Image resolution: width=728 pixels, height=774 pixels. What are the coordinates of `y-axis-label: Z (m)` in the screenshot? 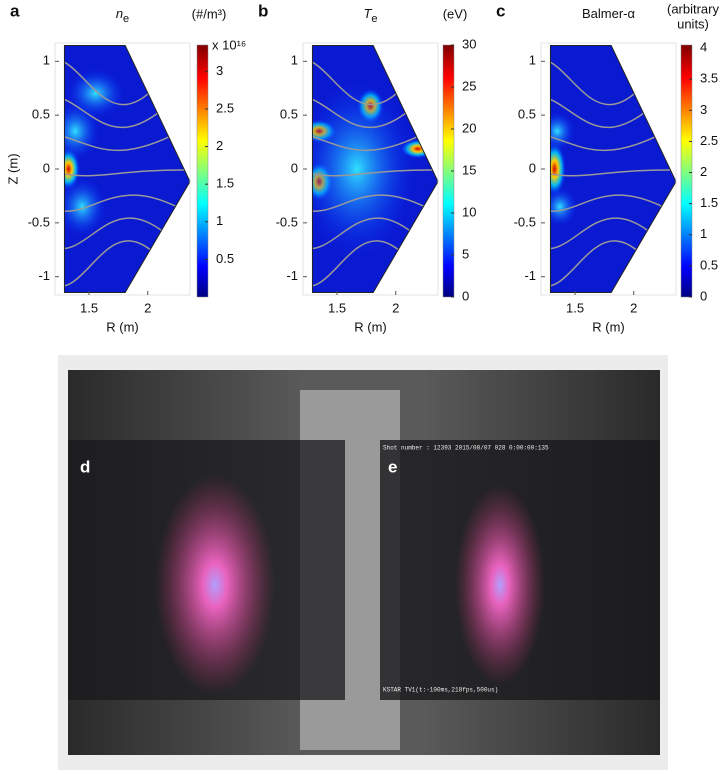 It's located at (12, 168).